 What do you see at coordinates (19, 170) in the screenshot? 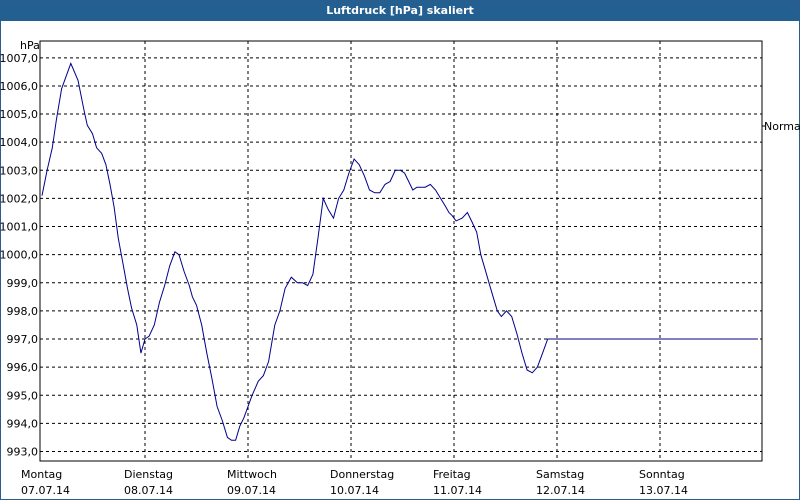
I see `y-tick-label: 1003,0` at bounding box center [19, 170].